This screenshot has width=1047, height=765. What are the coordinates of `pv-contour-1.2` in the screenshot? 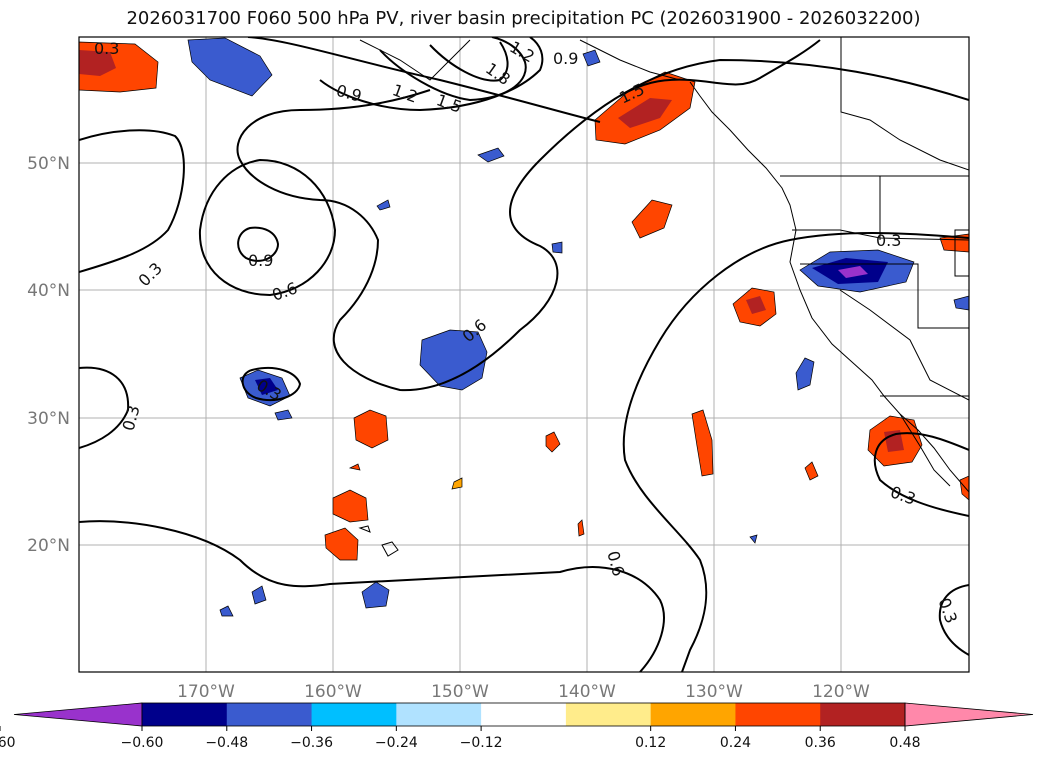 It's located at (453, 69).